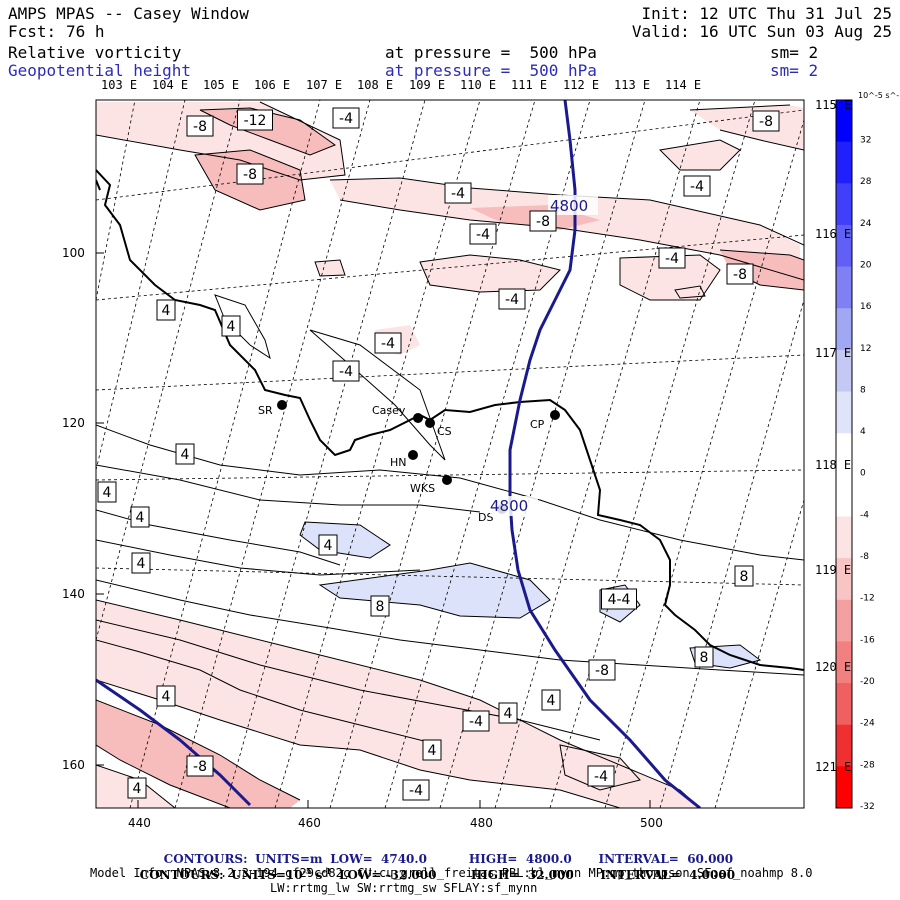 Image resolution: width=900 pixels, height=900 pixels. What do you see at coordinates (879, 95) in the screenshot?
I see `colorbar-unit: 10^-5 s^-1` at bounding box center [879, 95].